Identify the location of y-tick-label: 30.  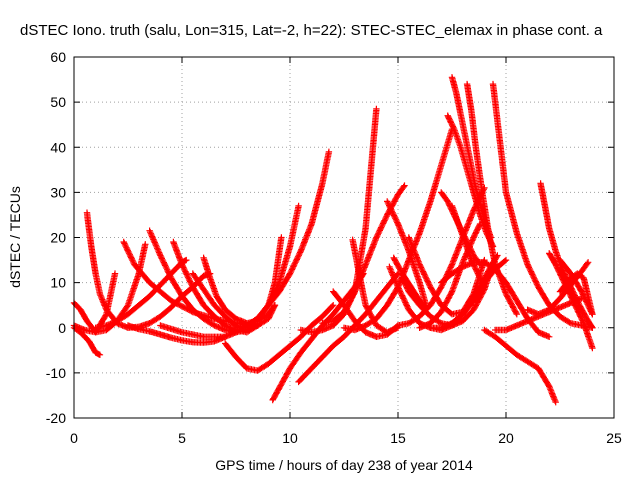
(58, 192).